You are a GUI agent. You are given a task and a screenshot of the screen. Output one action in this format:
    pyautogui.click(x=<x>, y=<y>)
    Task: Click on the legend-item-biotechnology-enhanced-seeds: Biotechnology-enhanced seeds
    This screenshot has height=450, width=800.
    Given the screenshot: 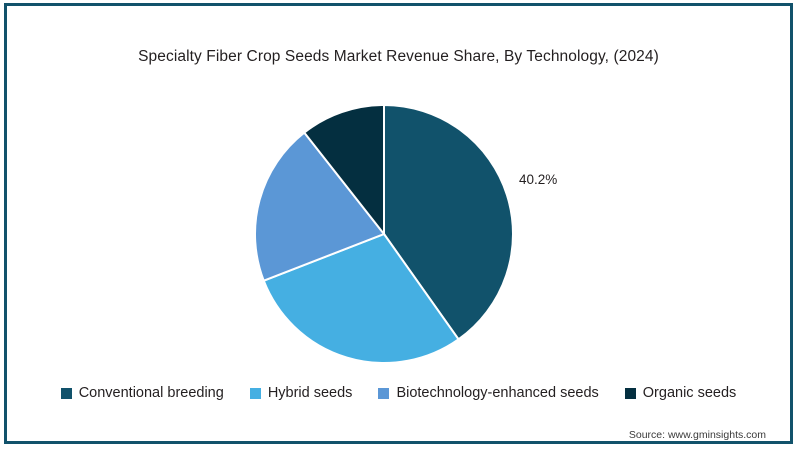 What is the action you would take?
    pyautogui.click(x=488, y=393)
    